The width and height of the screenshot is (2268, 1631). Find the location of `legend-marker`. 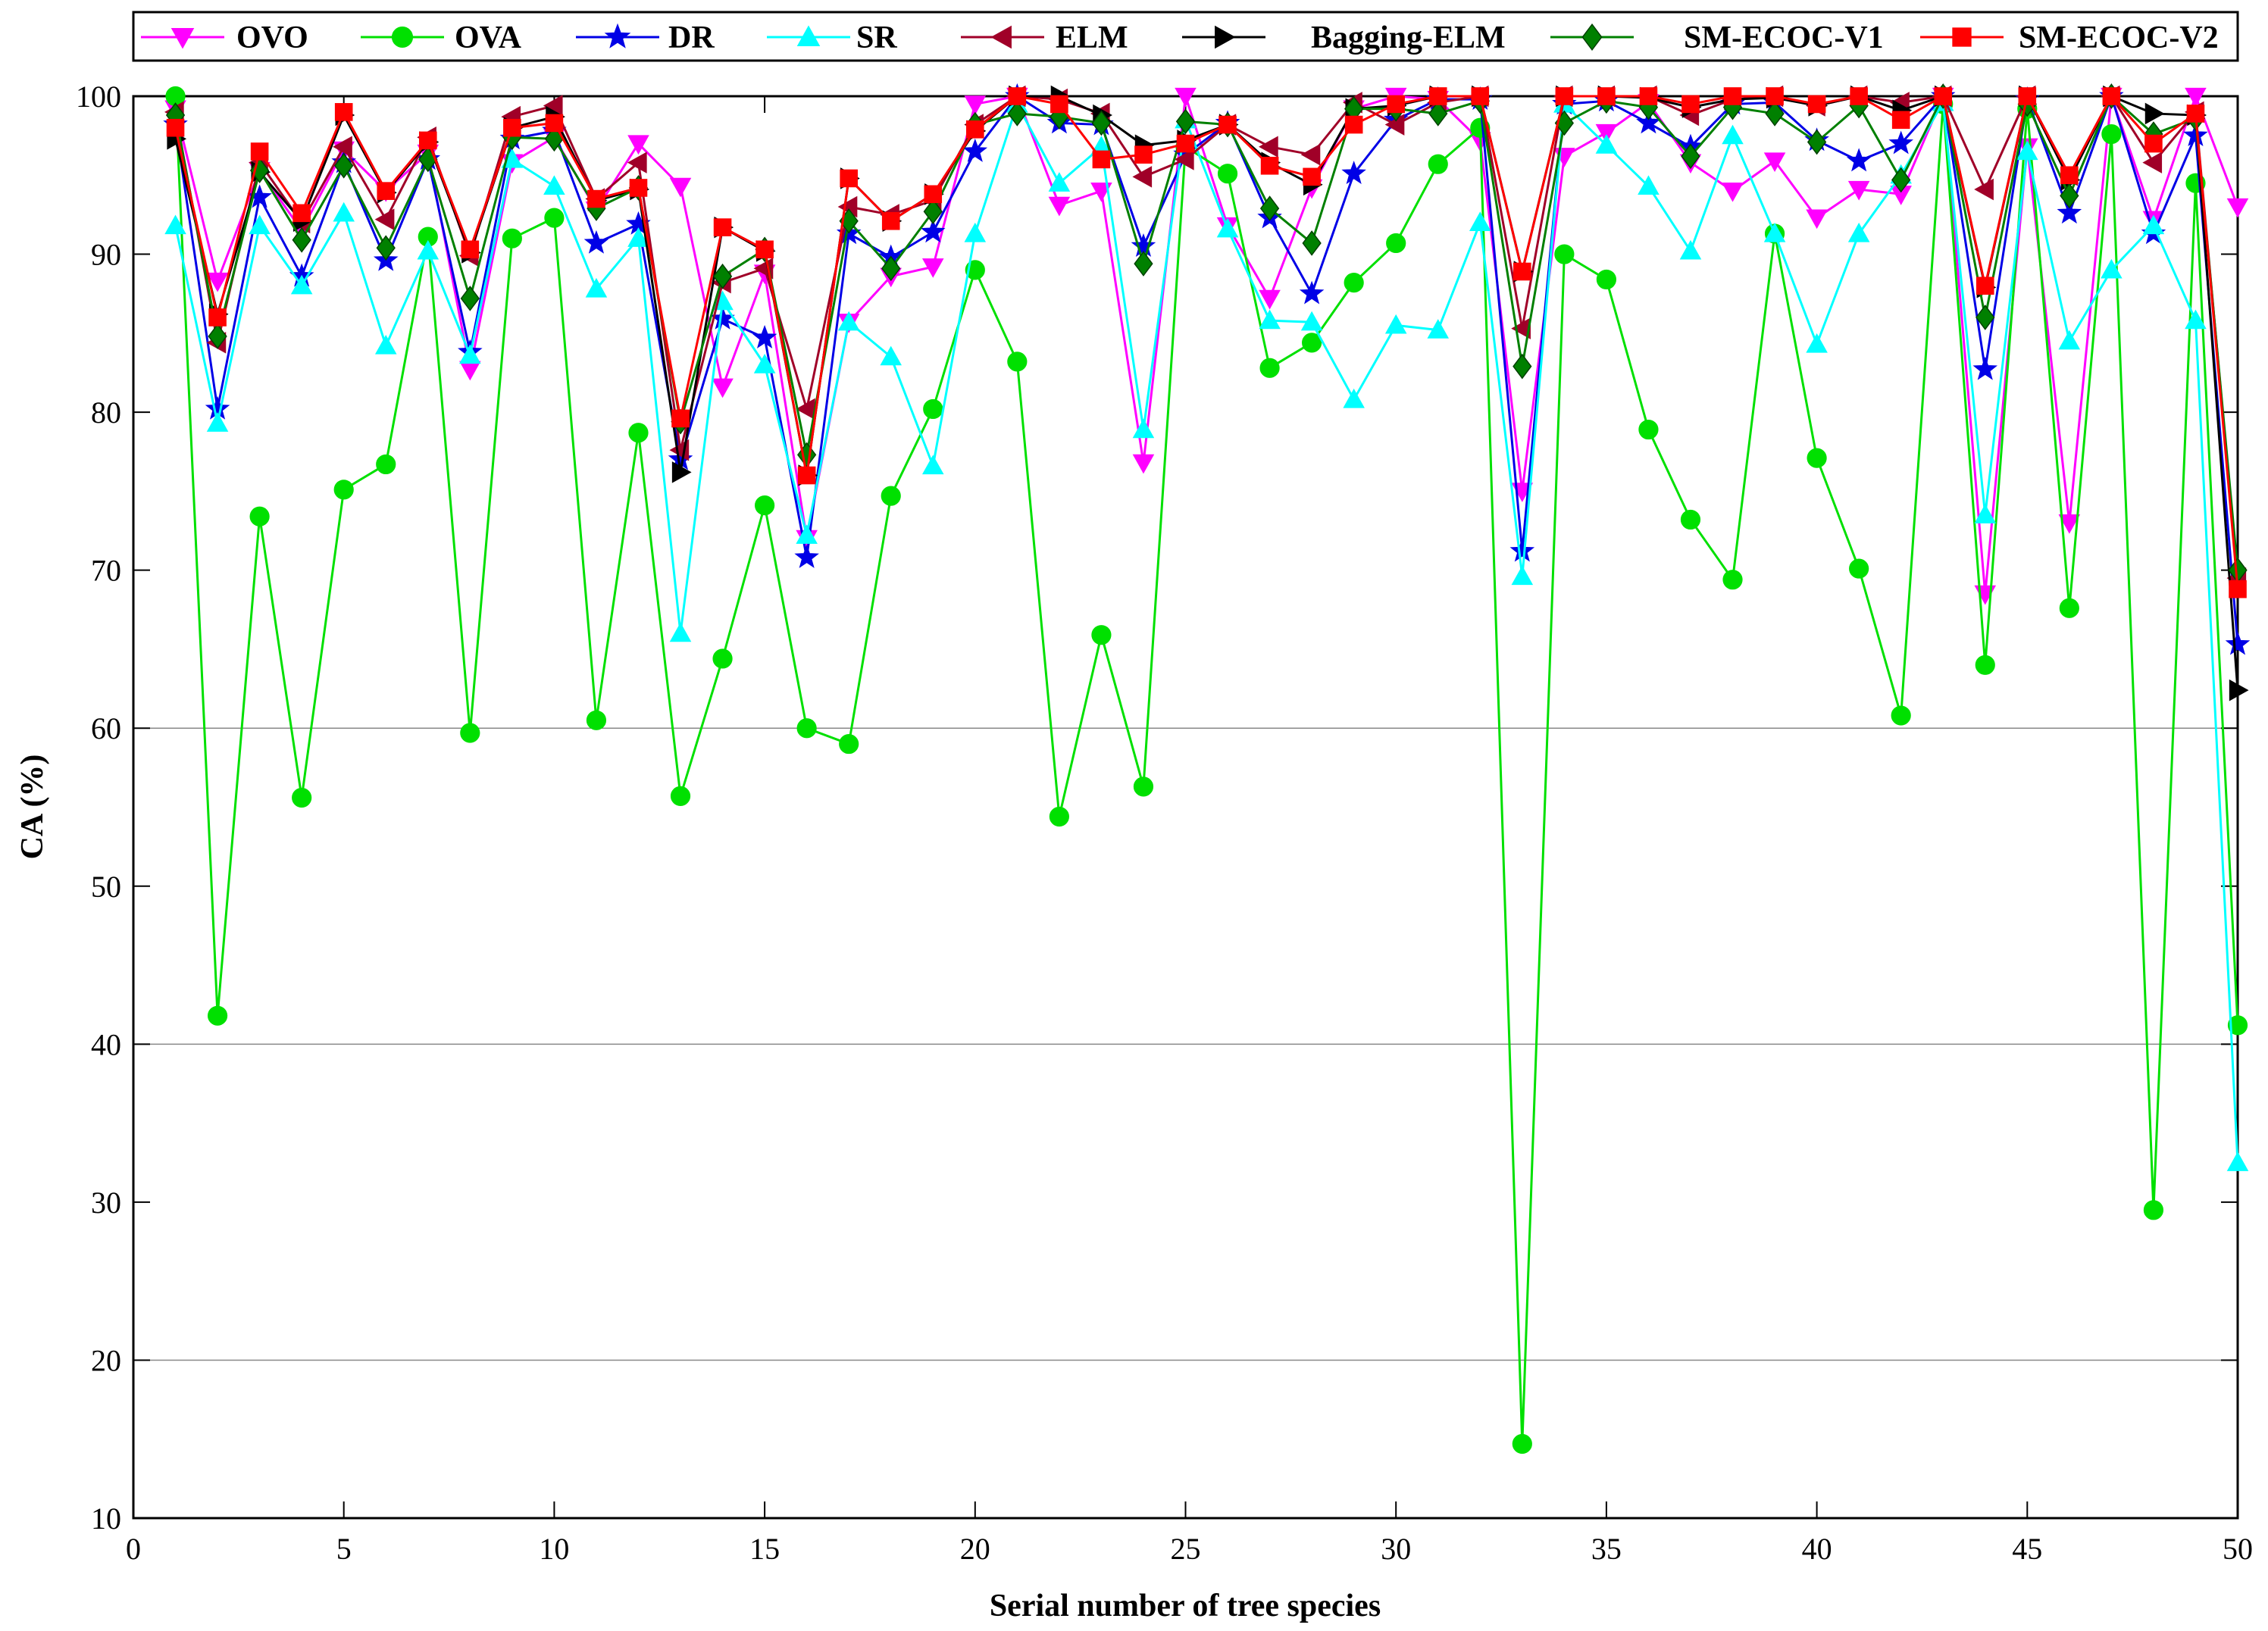

legend-marker is located at coordinates (617, 35).